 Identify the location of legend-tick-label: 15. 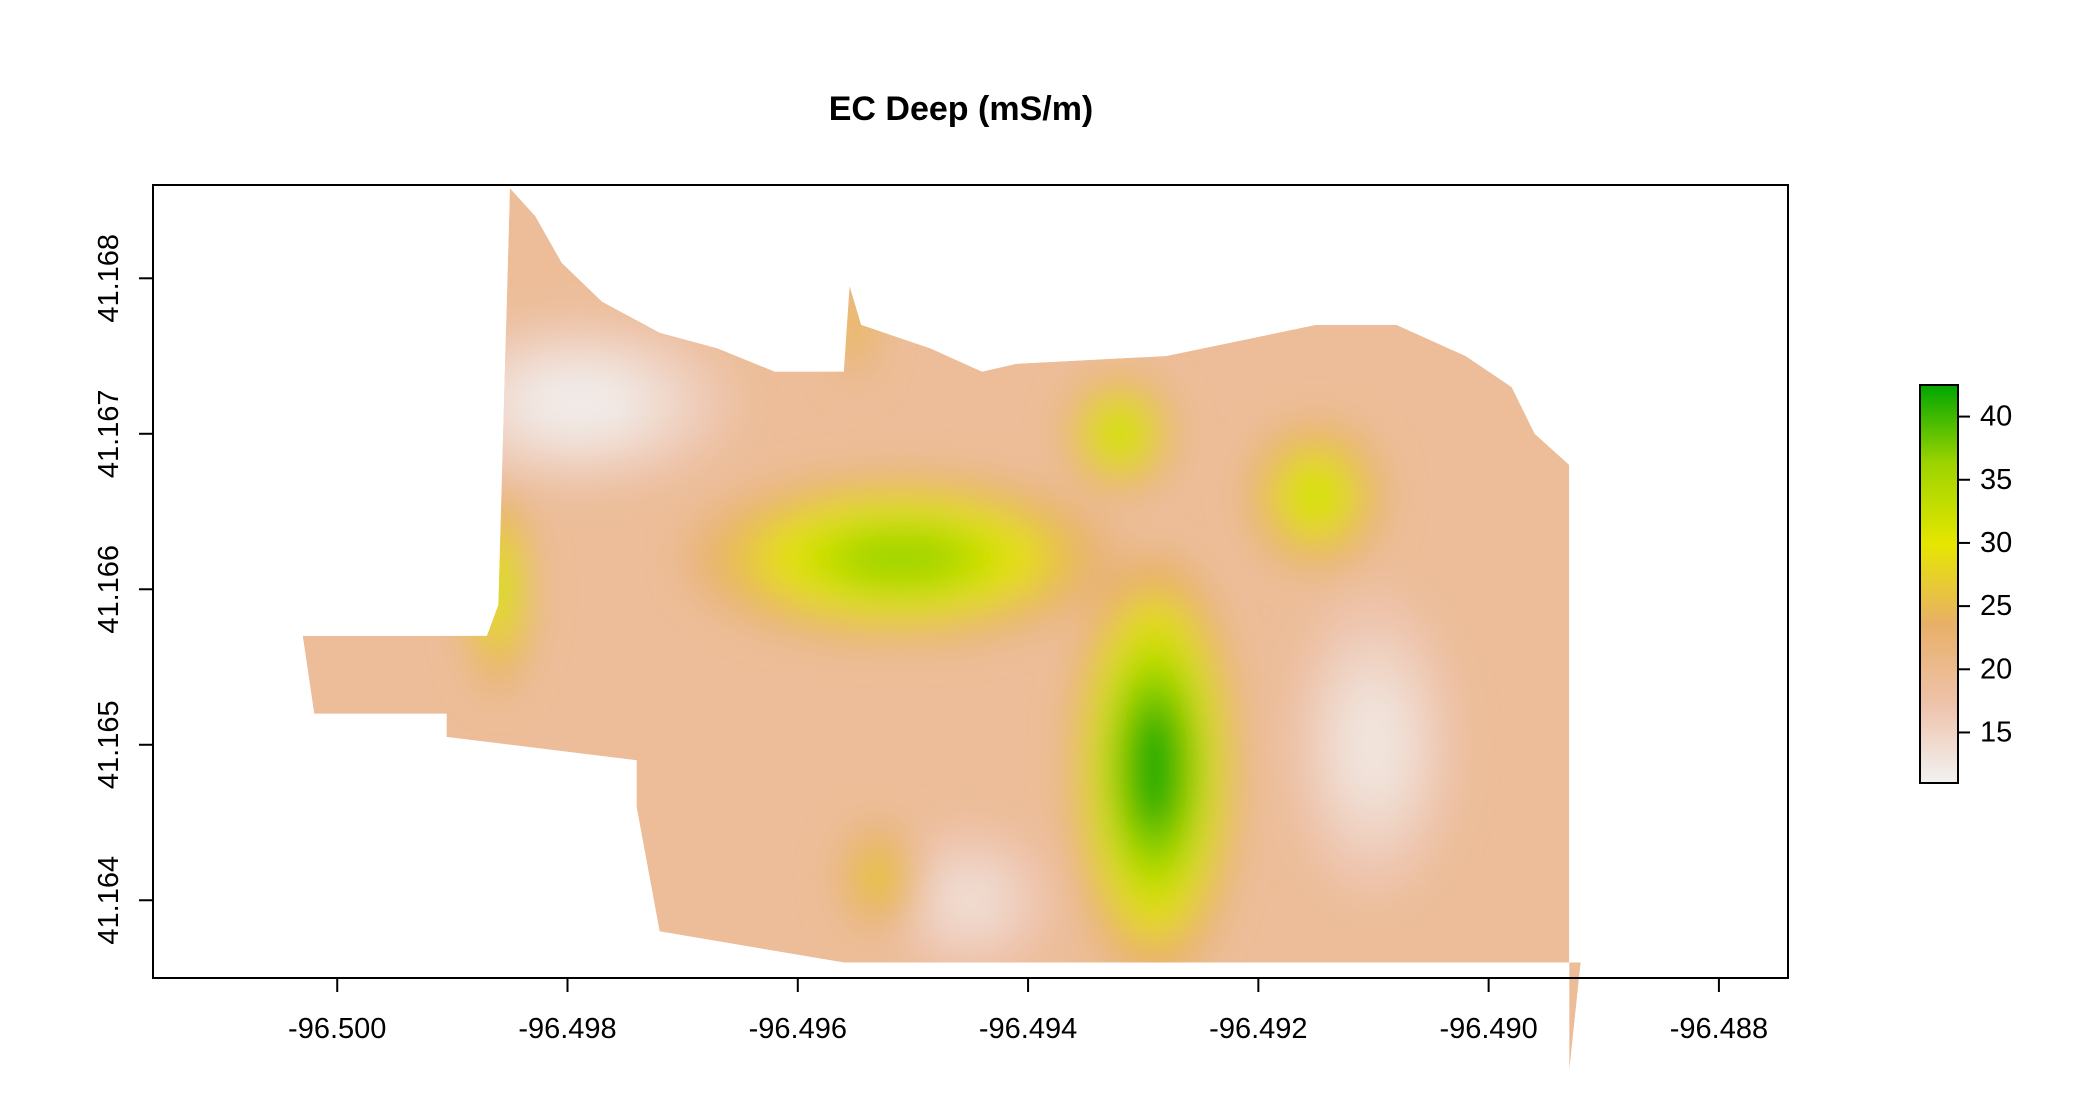
(1996, 732).